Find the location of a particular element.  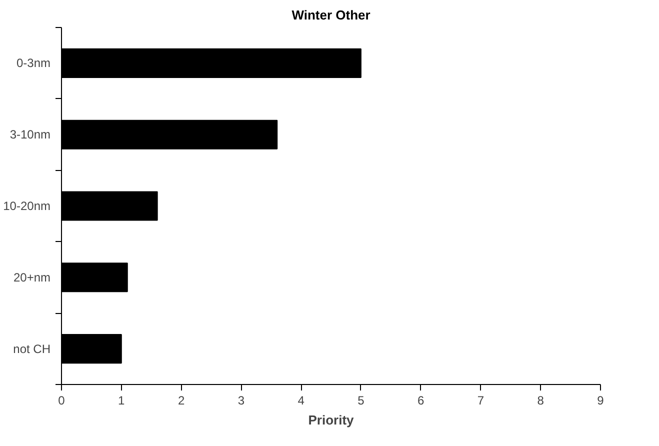

y-tick-label: 3-10nm is located at coordinates (30, 135).